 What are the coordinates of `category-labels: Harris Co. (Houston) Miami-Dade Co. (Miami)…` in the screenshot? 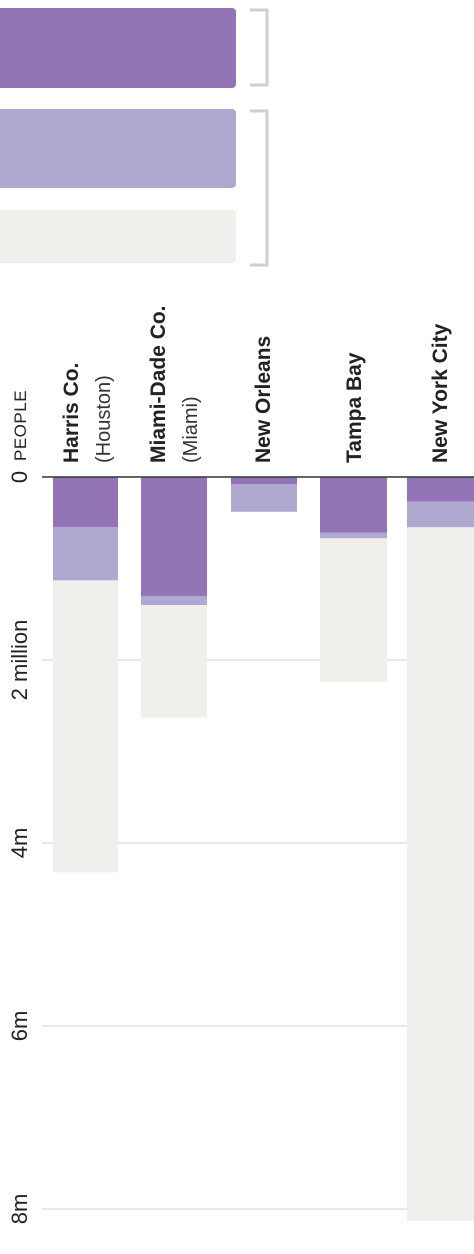 It's located at (256, 384).